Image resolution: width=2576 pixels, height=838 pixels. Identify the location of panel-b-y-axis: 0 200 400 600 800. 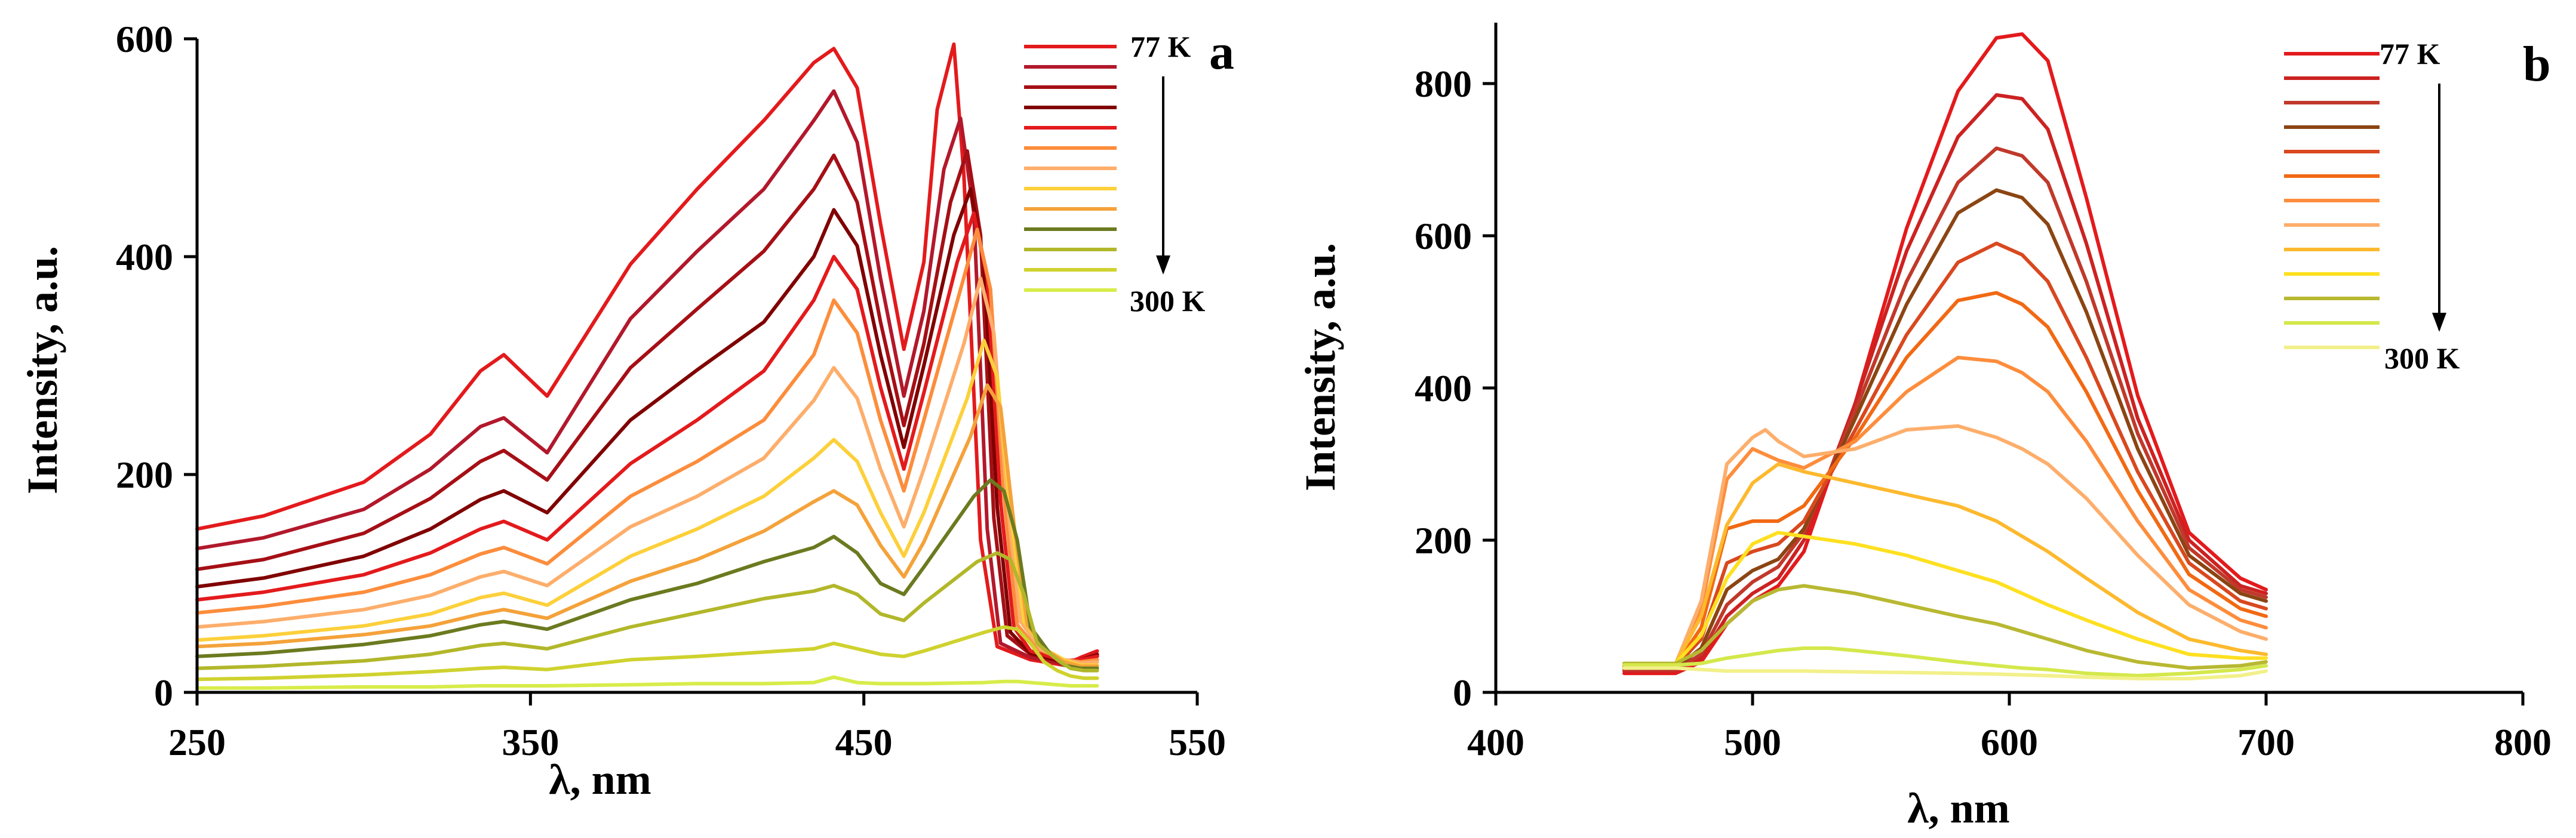
(1456, 368).